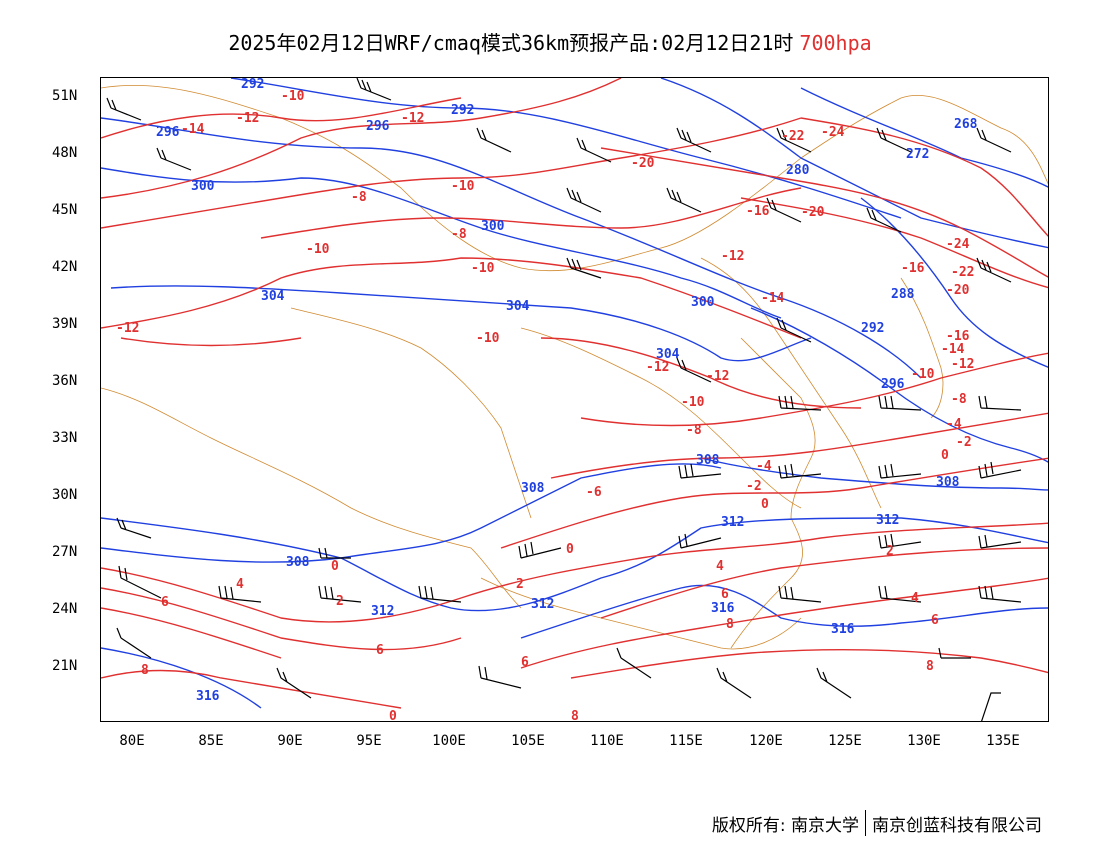  I want to click on height-label: 296, so click(893, 384).